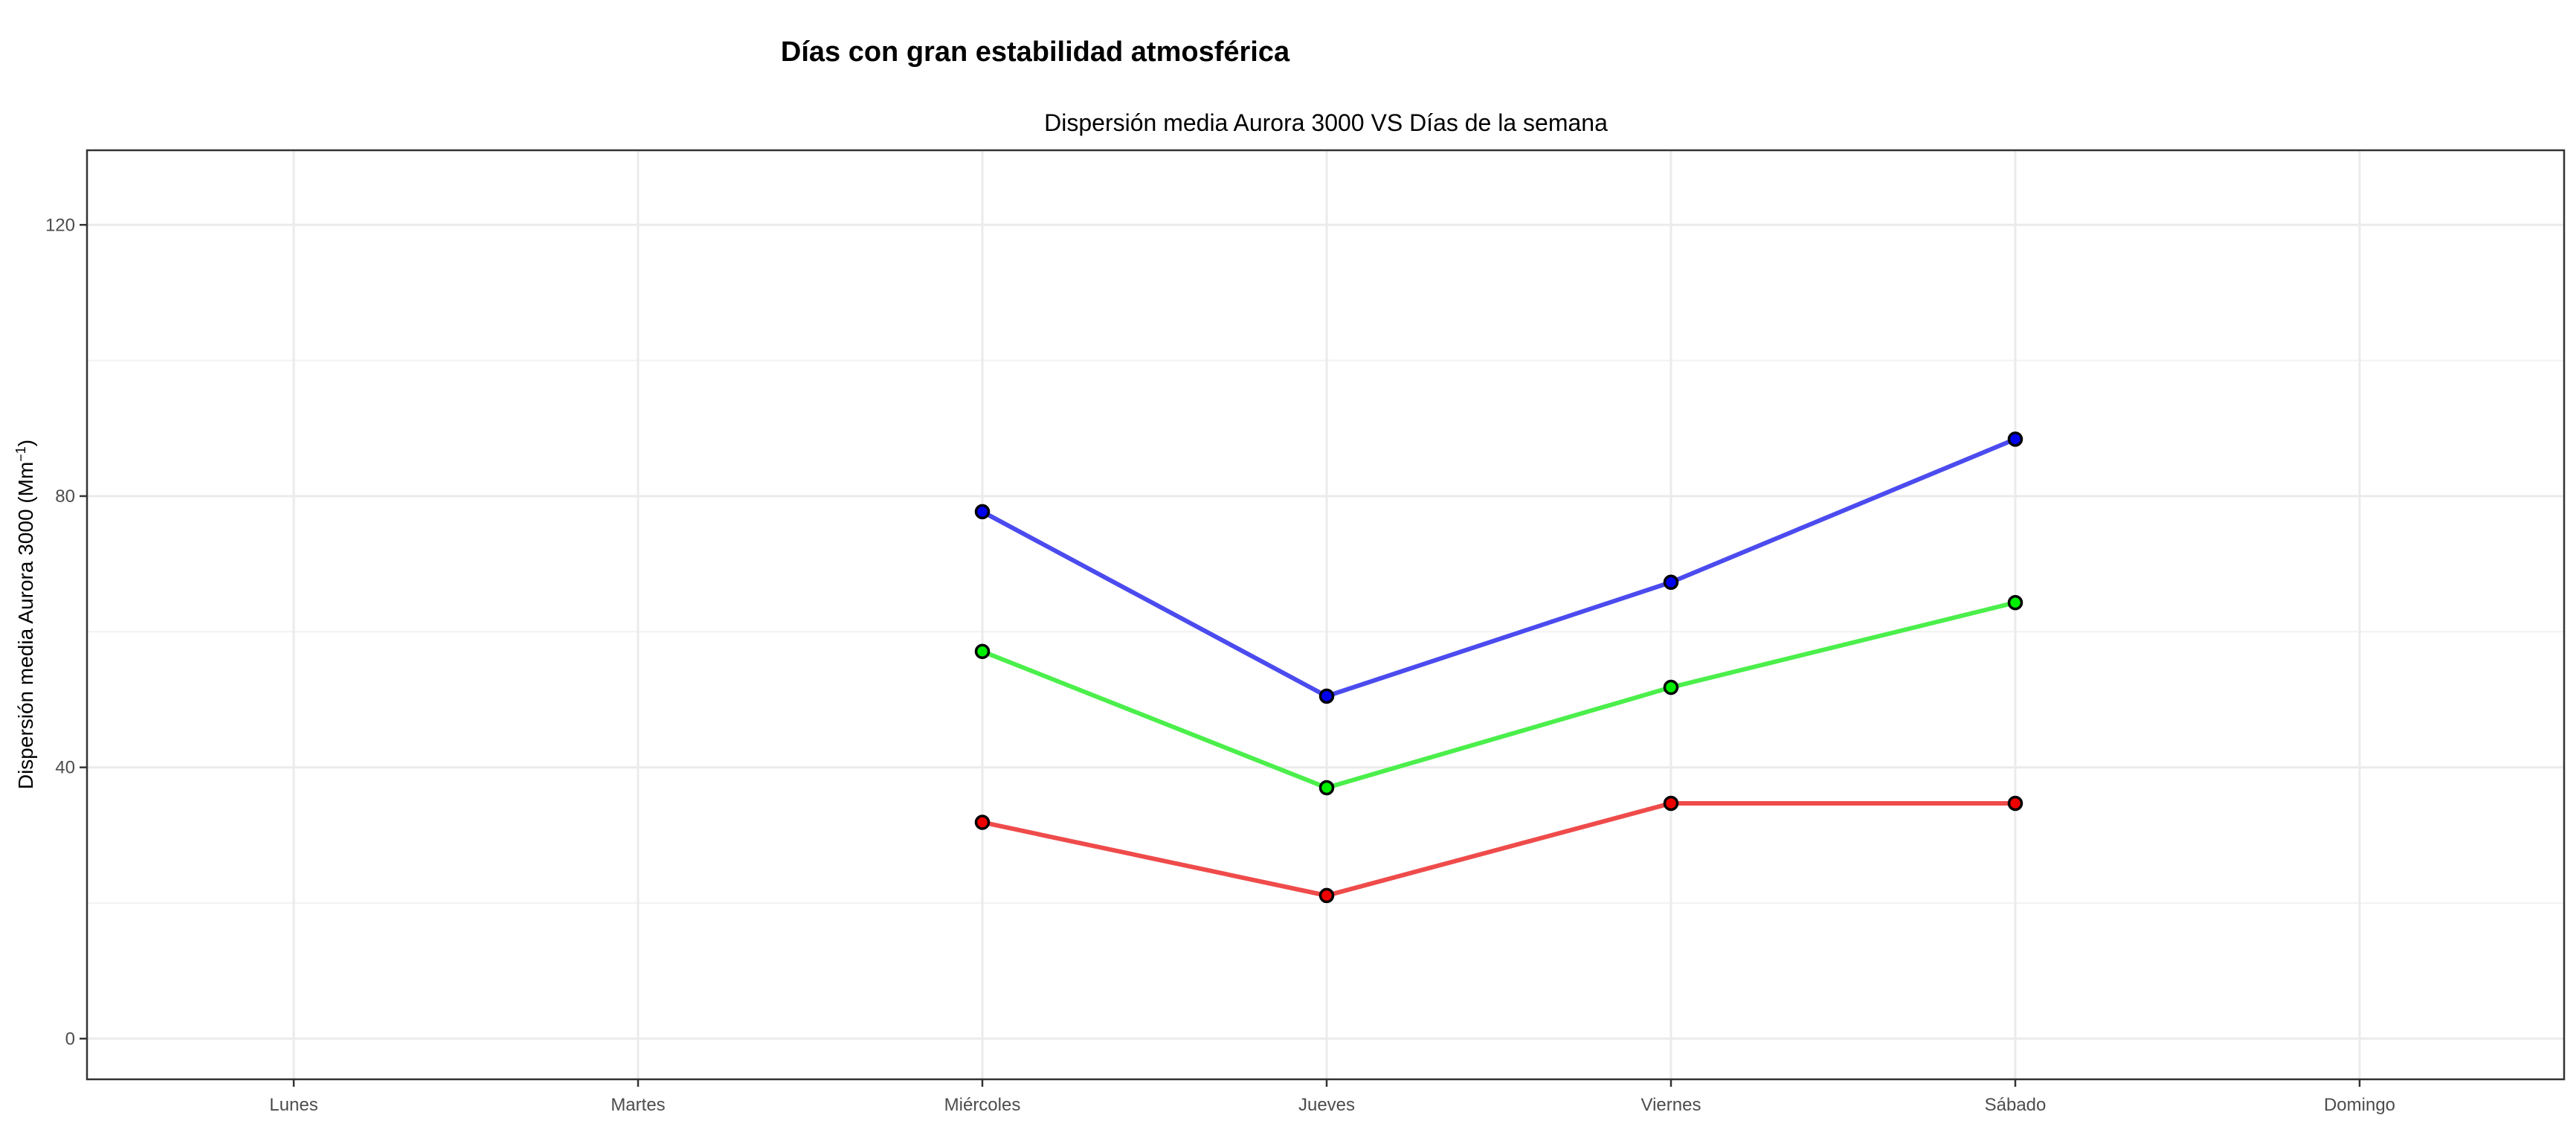 This screenshot has width=2576, height=1147. I want to click on x-tick-label: Martes, so click(638, 1105).